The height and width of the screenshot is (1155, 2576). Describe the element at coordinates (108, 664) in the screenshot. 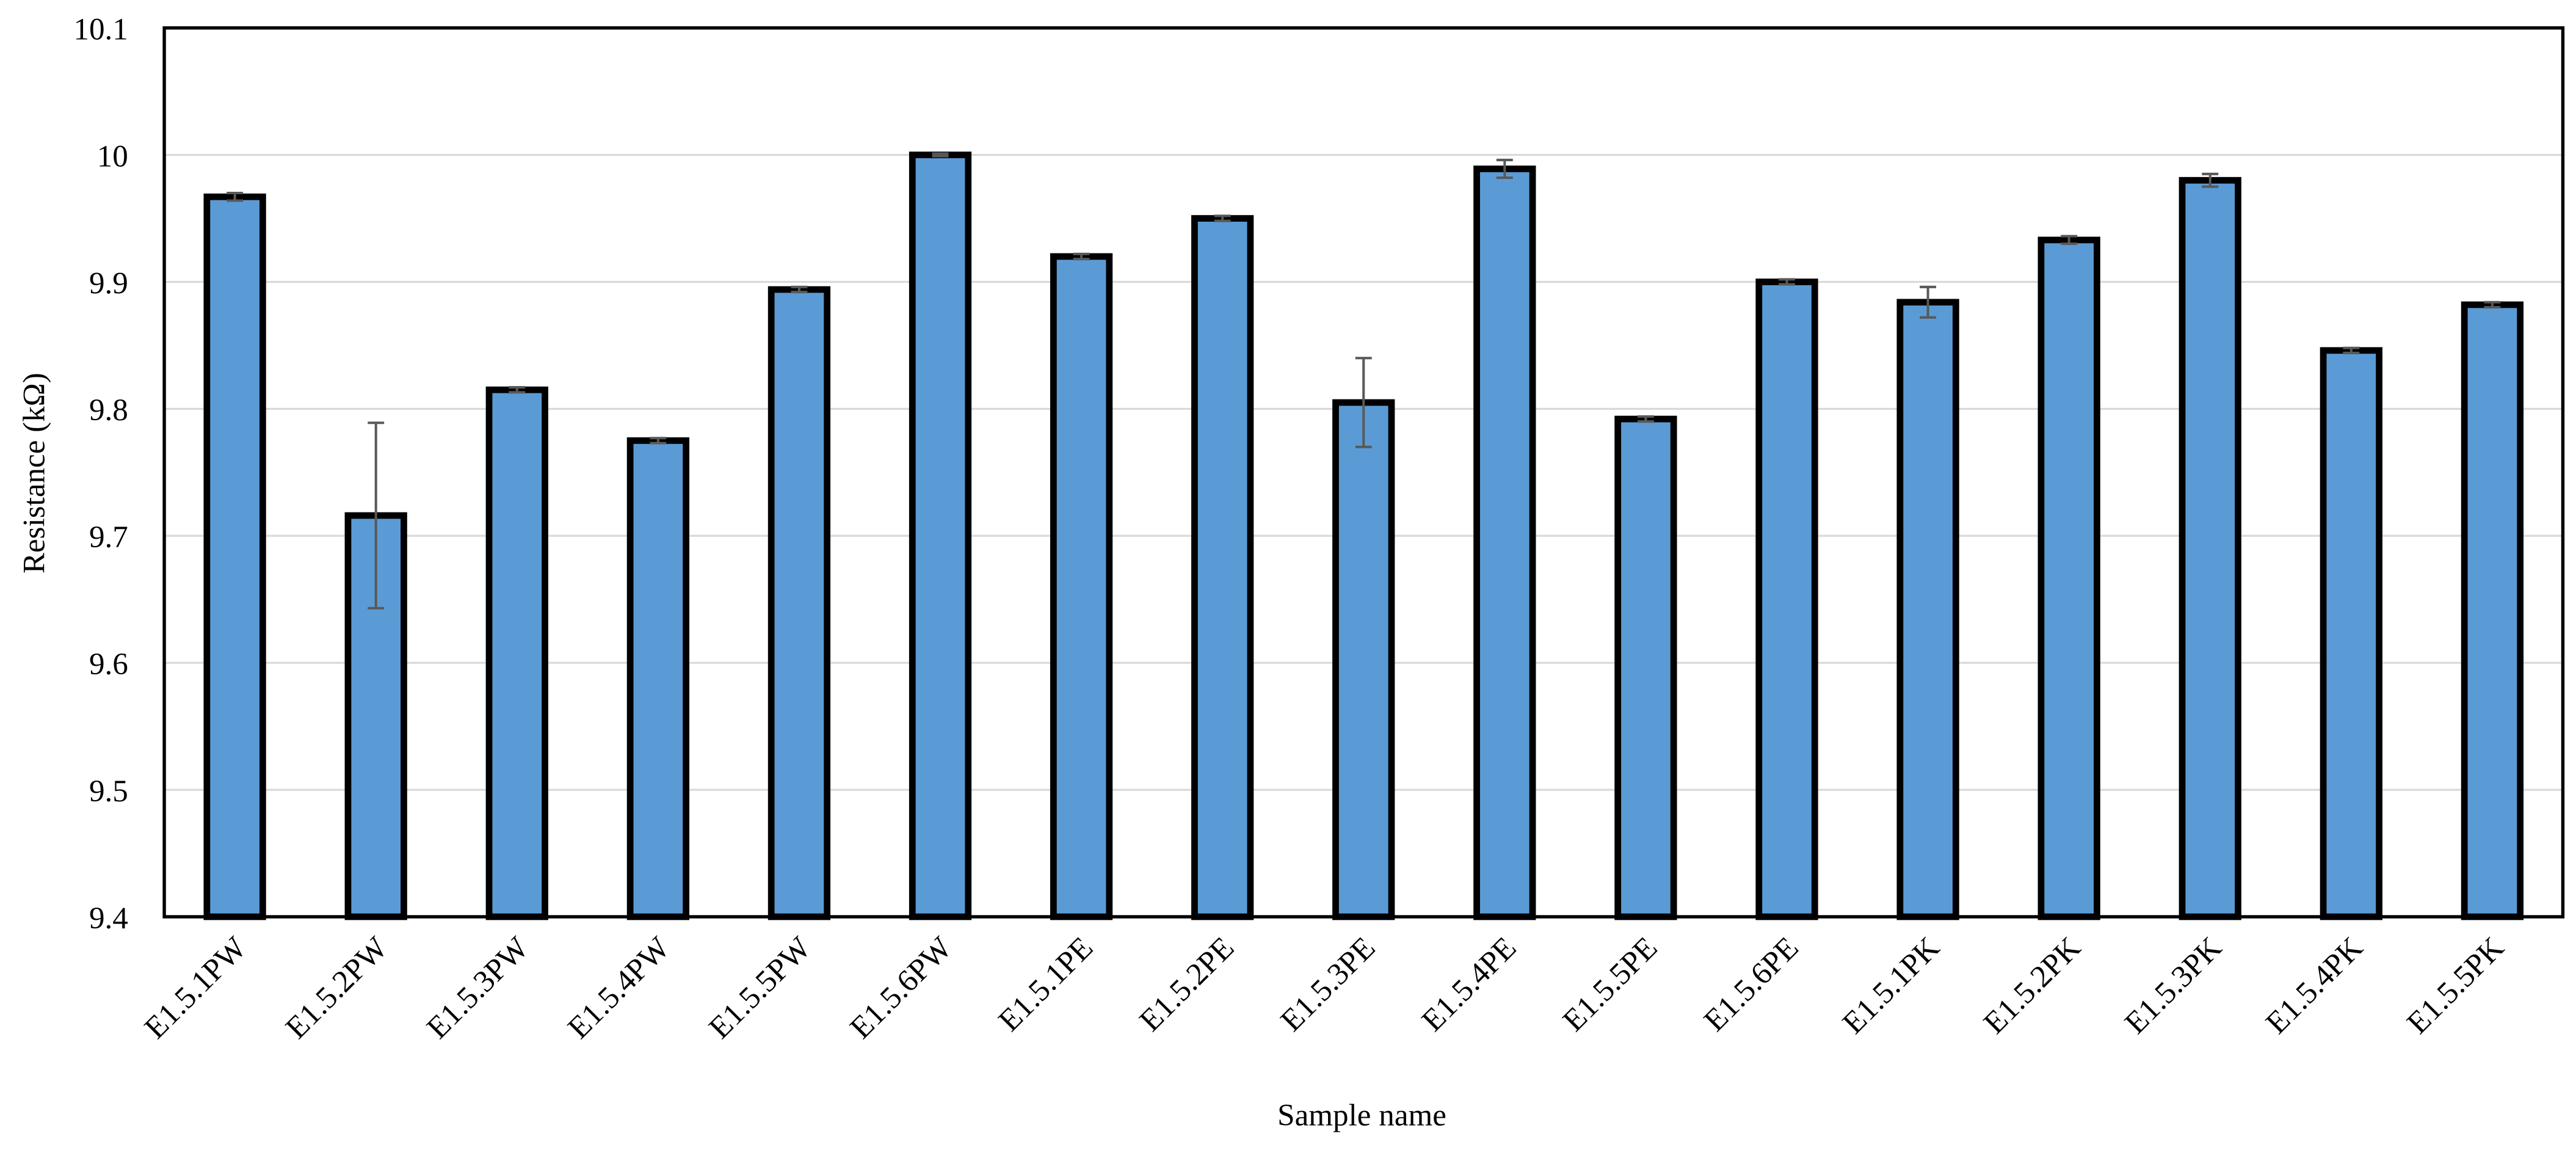

I see `y-tick-label: 9.6` at that location.